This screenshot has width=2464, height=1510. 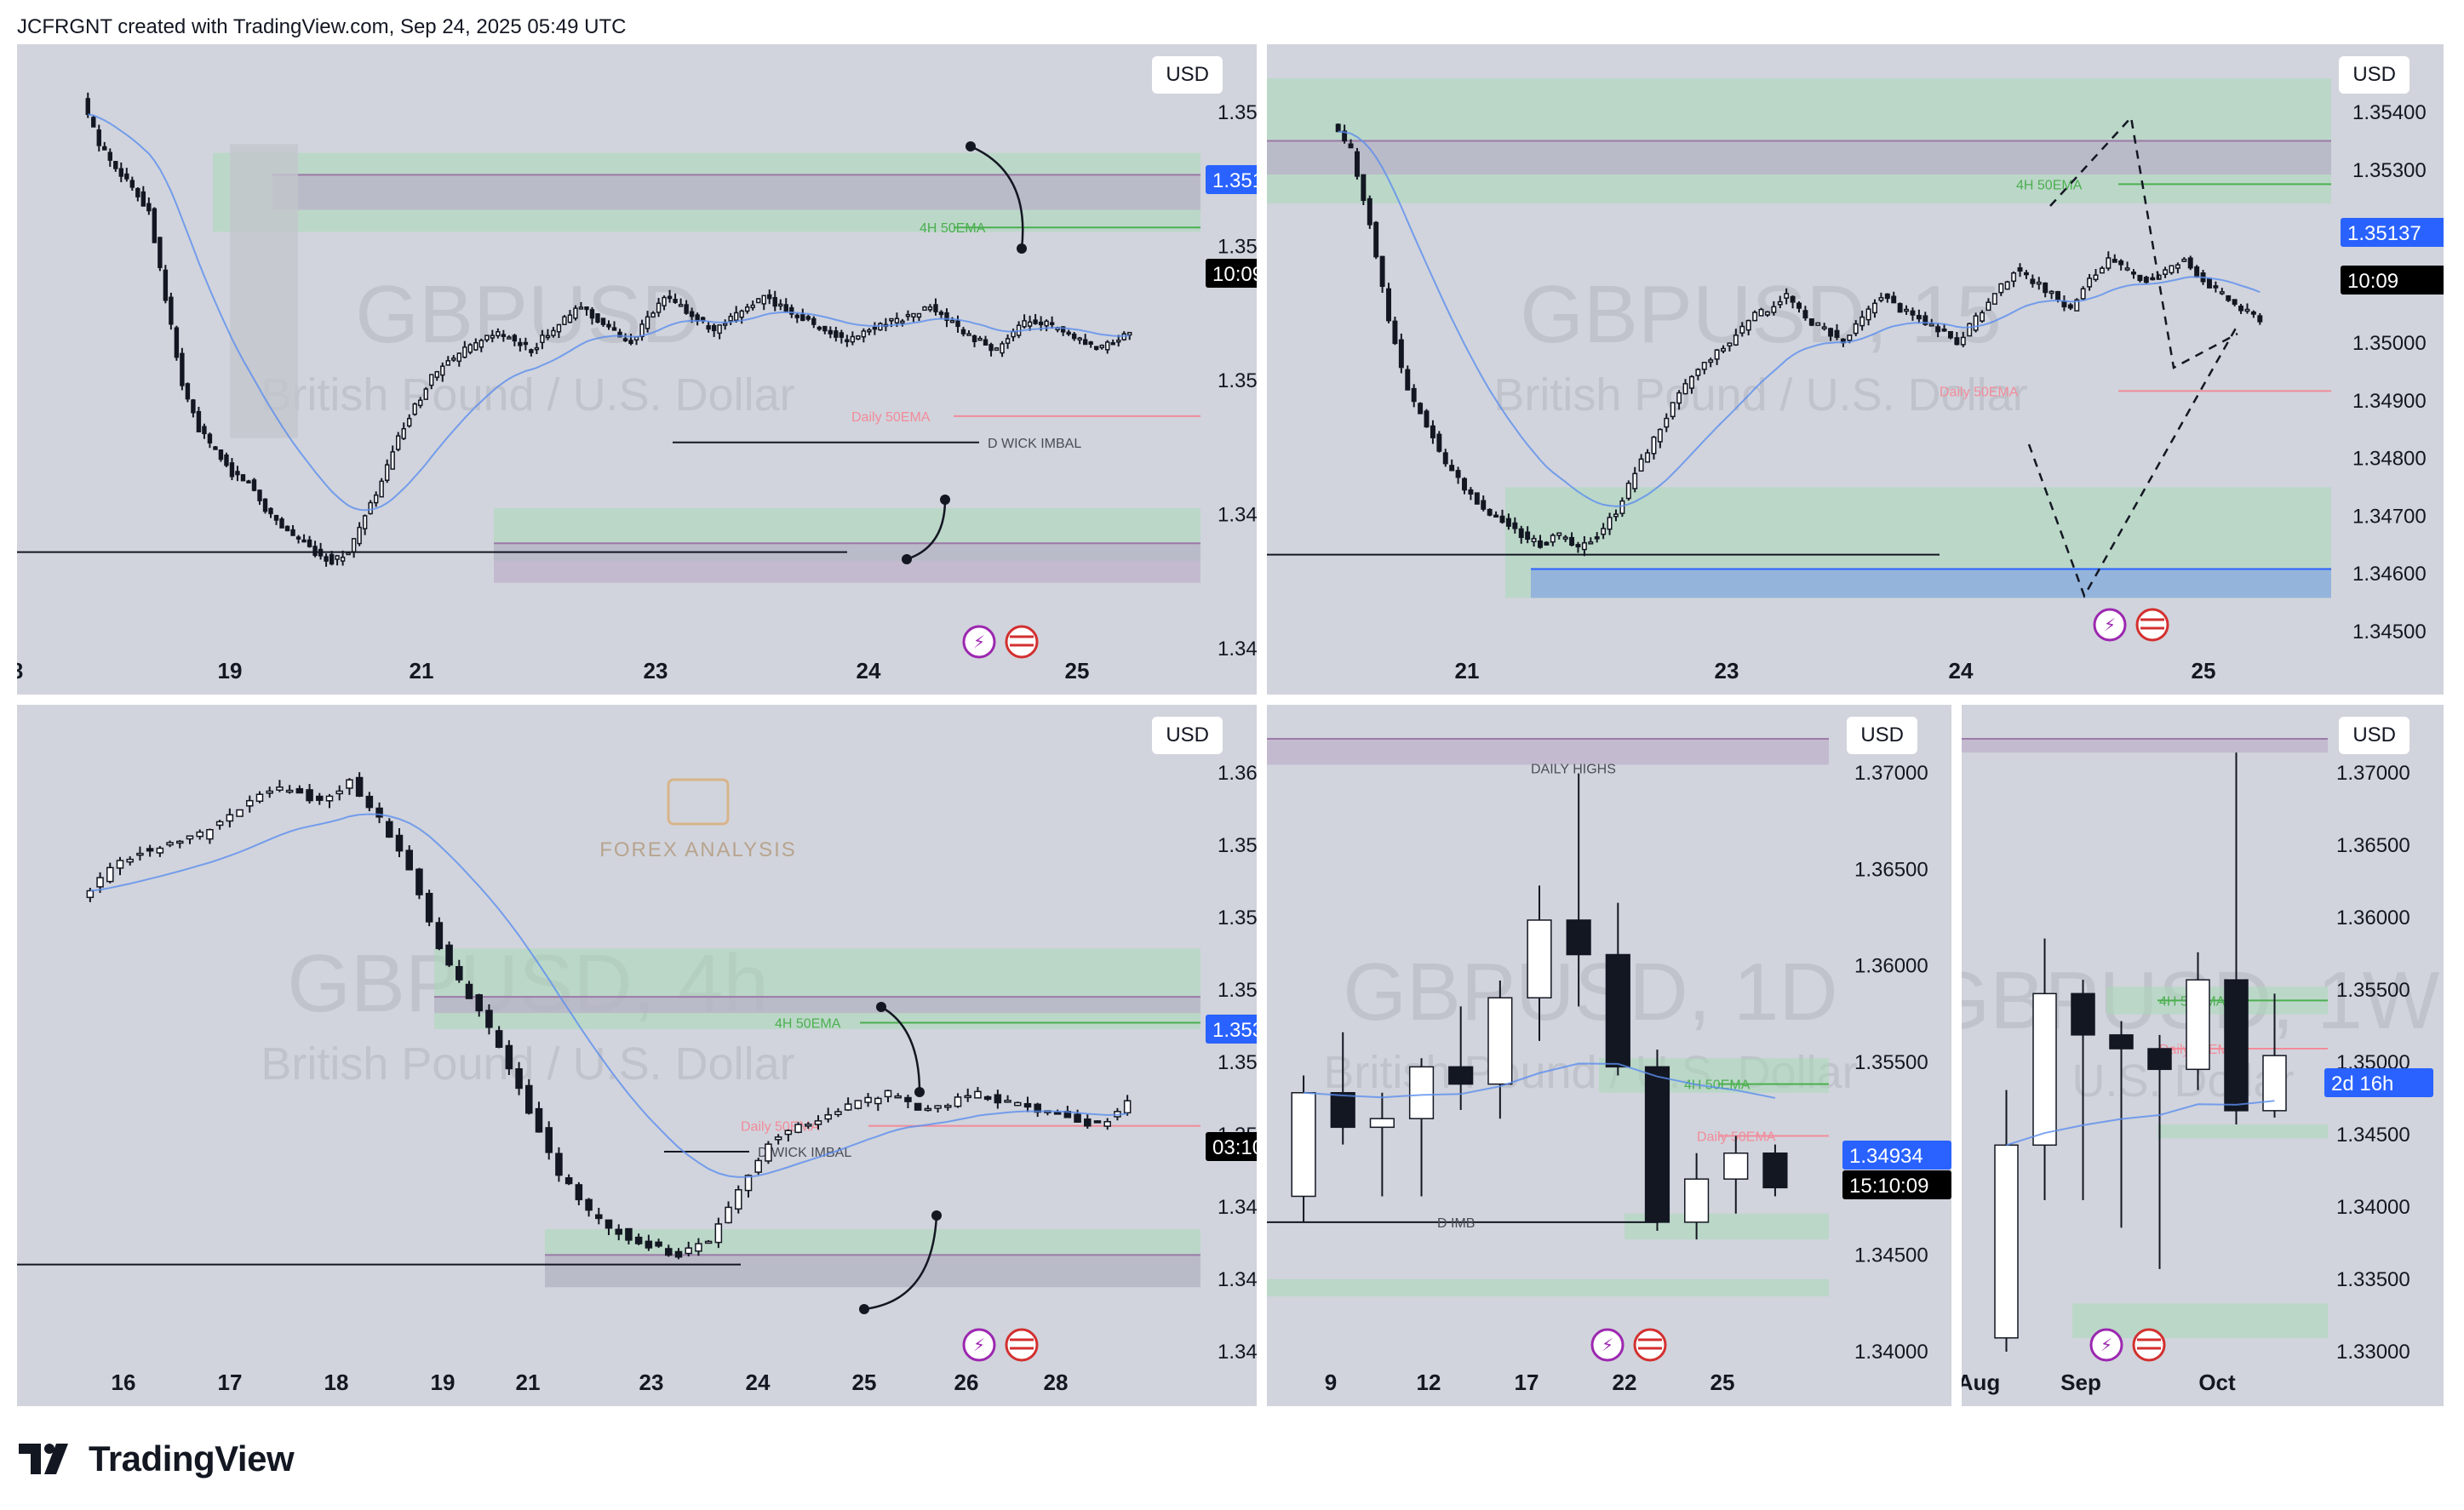 I want to click on y-tick-label: 1.34000, so click(x=1891, y=1352).